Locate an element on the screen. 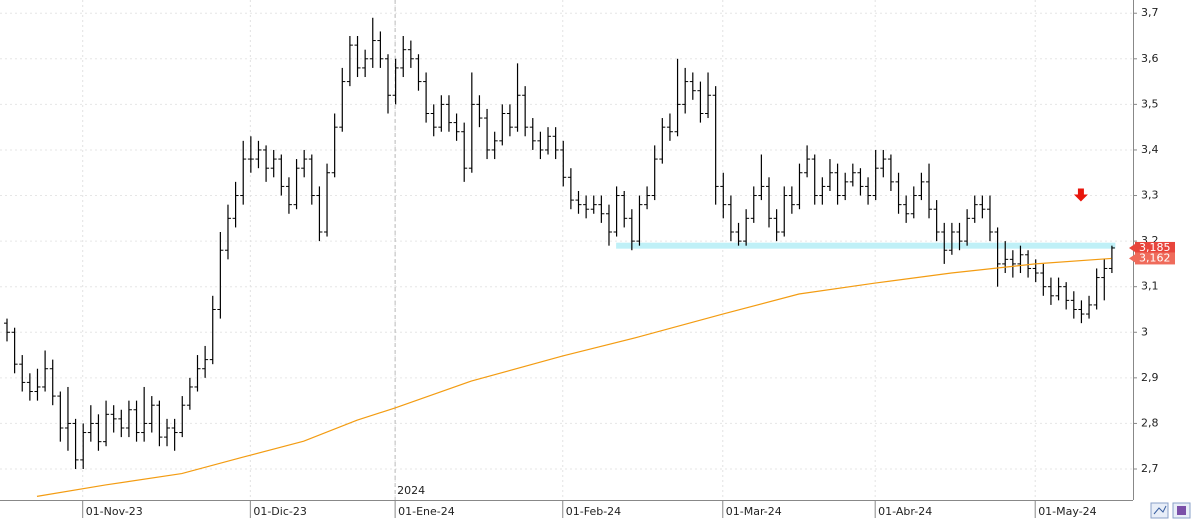  x-tick-label: 01-Ene-24 is located at coordinates (426, 511).